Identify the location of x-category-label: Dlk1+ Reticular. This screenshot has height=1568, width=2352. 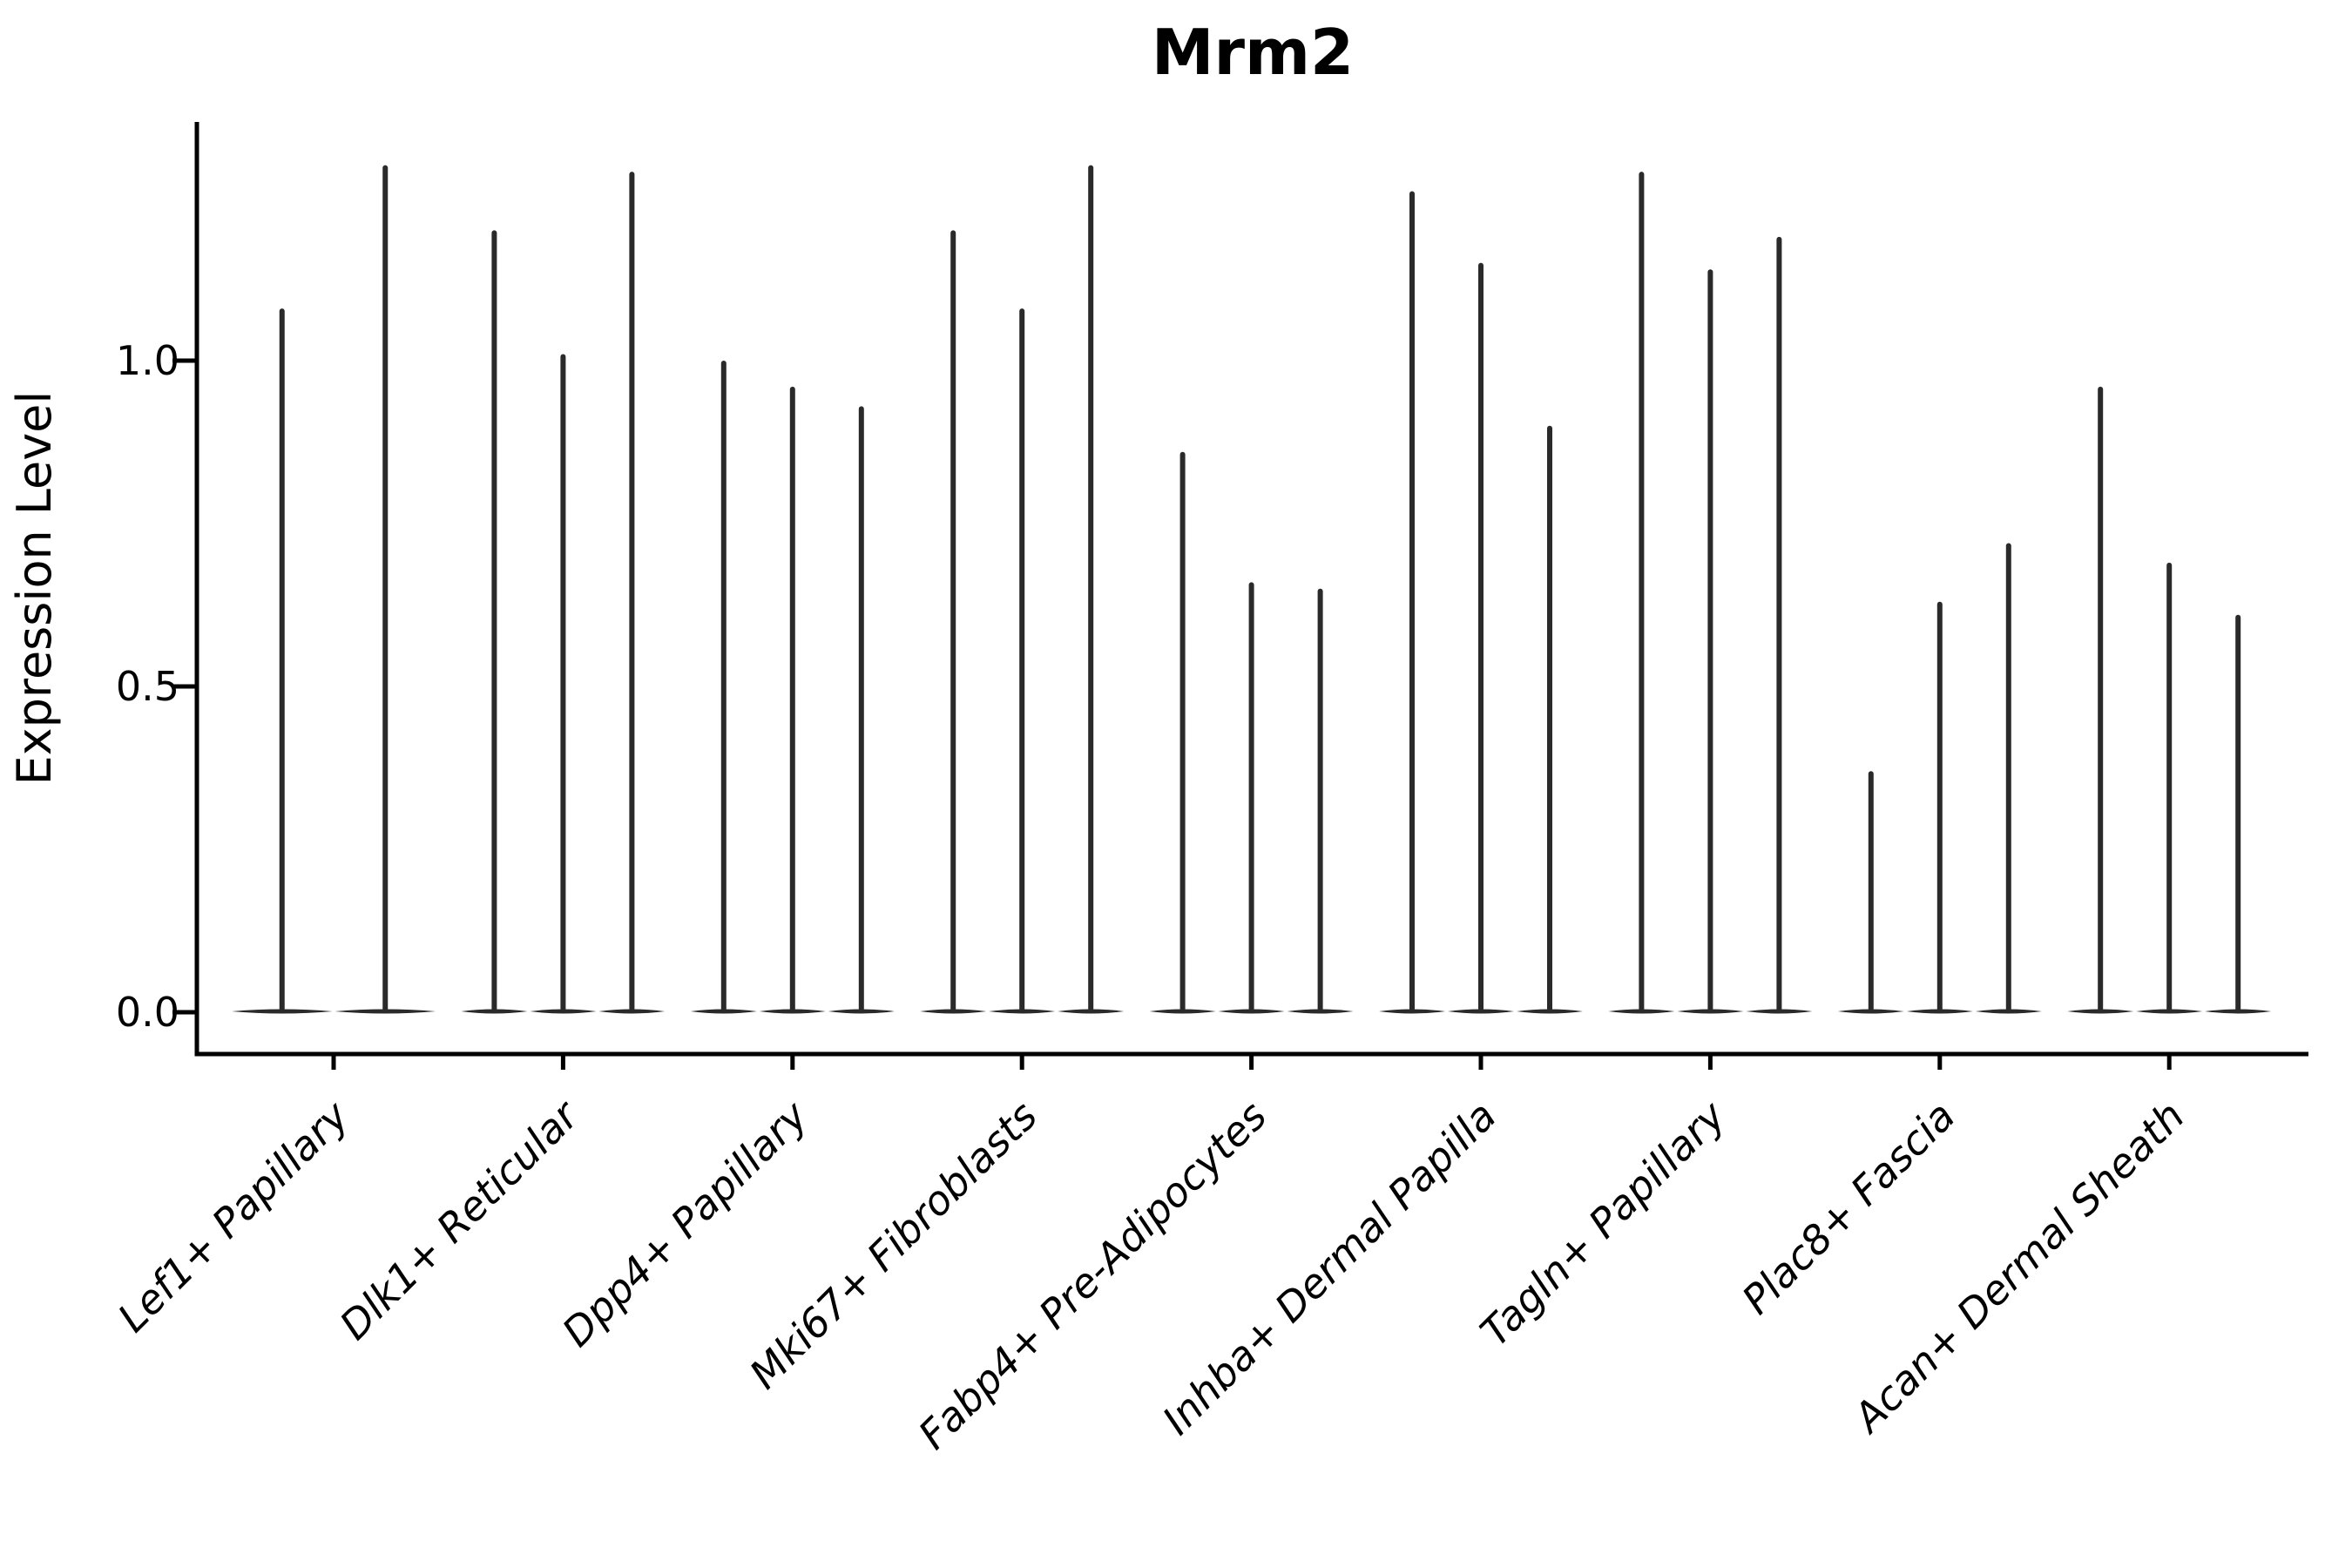
(460, 1219).